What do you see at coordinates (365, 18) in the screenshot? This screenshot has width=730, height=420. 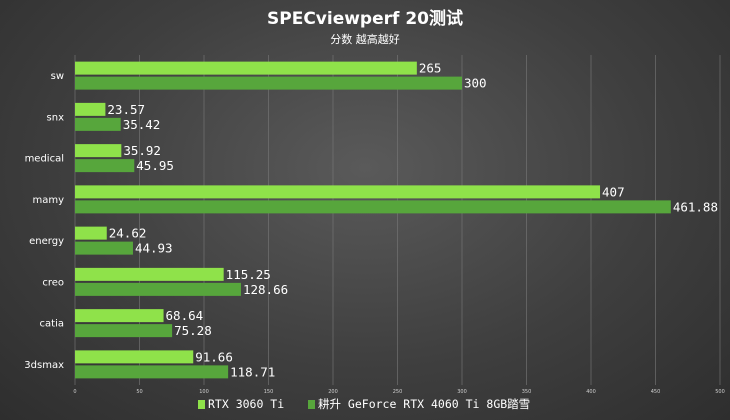 I see `chart-title: SPECviewperf 20测试` at bounding box center [365, 18].